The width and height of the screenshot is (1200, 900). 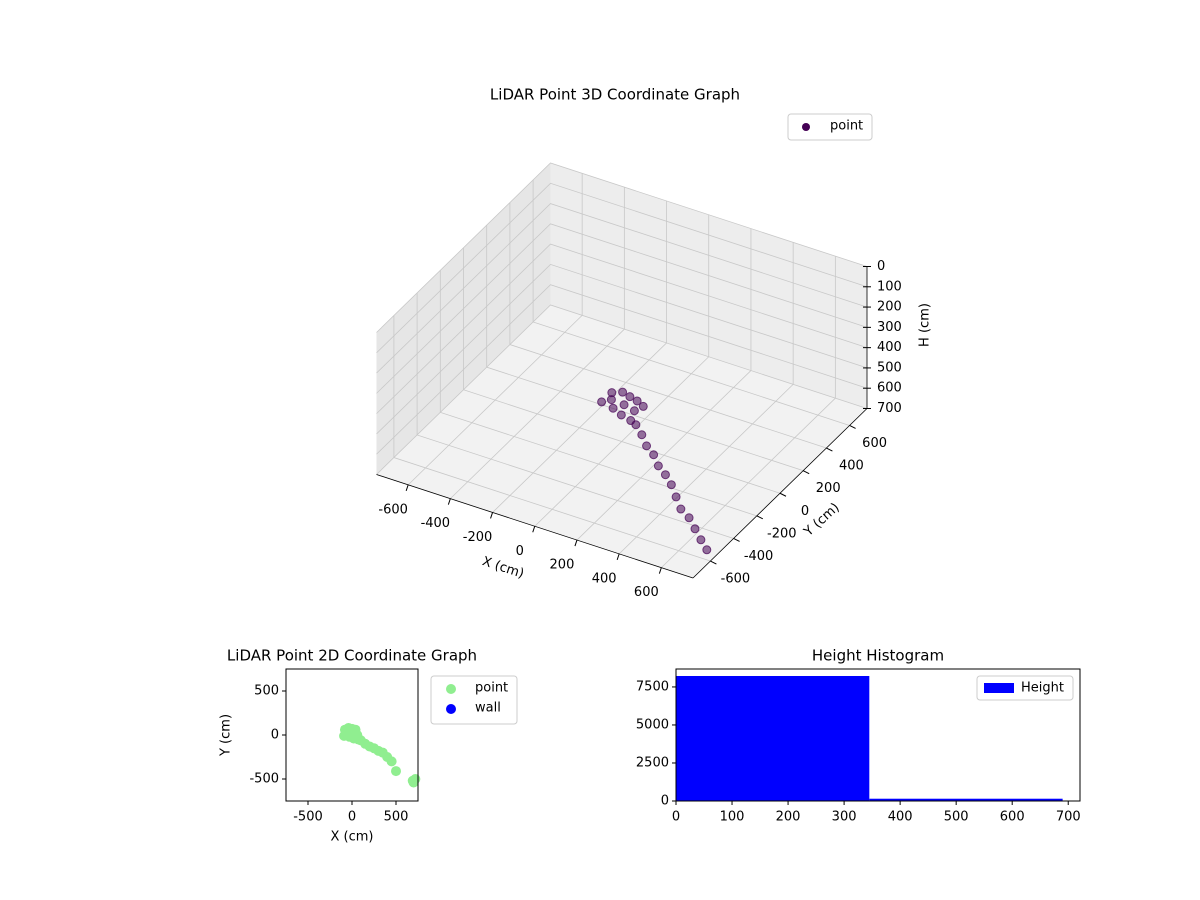 What do you see at coordinates (393, 509) in the screenshot?
I see `x-tick-label: -600` at bounding box center [393, 509].